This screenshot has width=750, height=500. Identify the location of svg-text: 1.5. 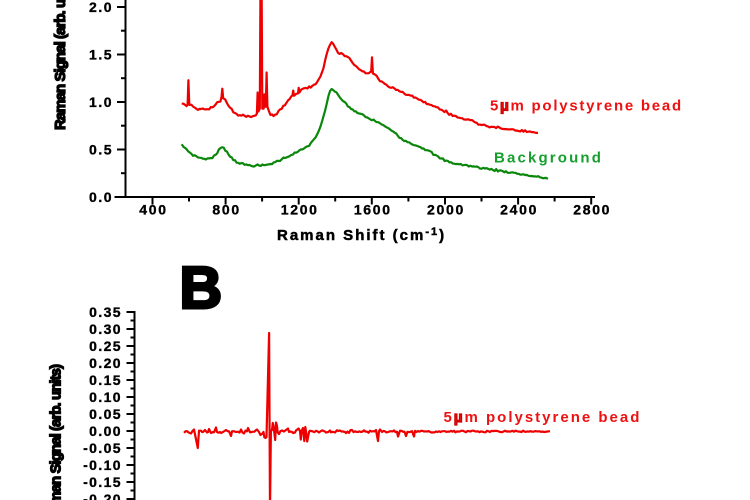
(101, 55).